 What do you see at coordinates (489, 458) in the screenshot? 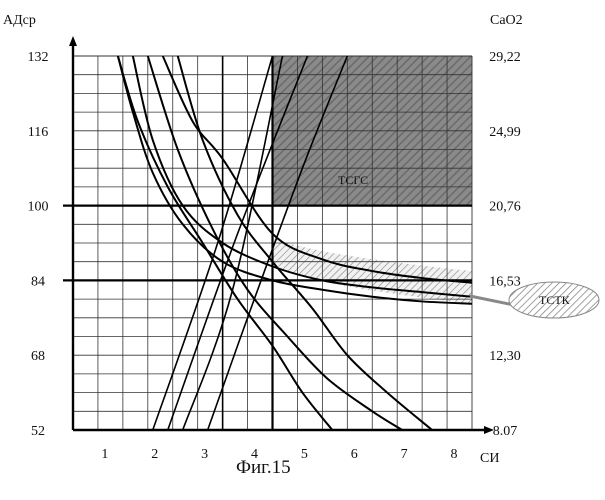
I see `x-axis-title: СИ` at bounding box center [489, 458].